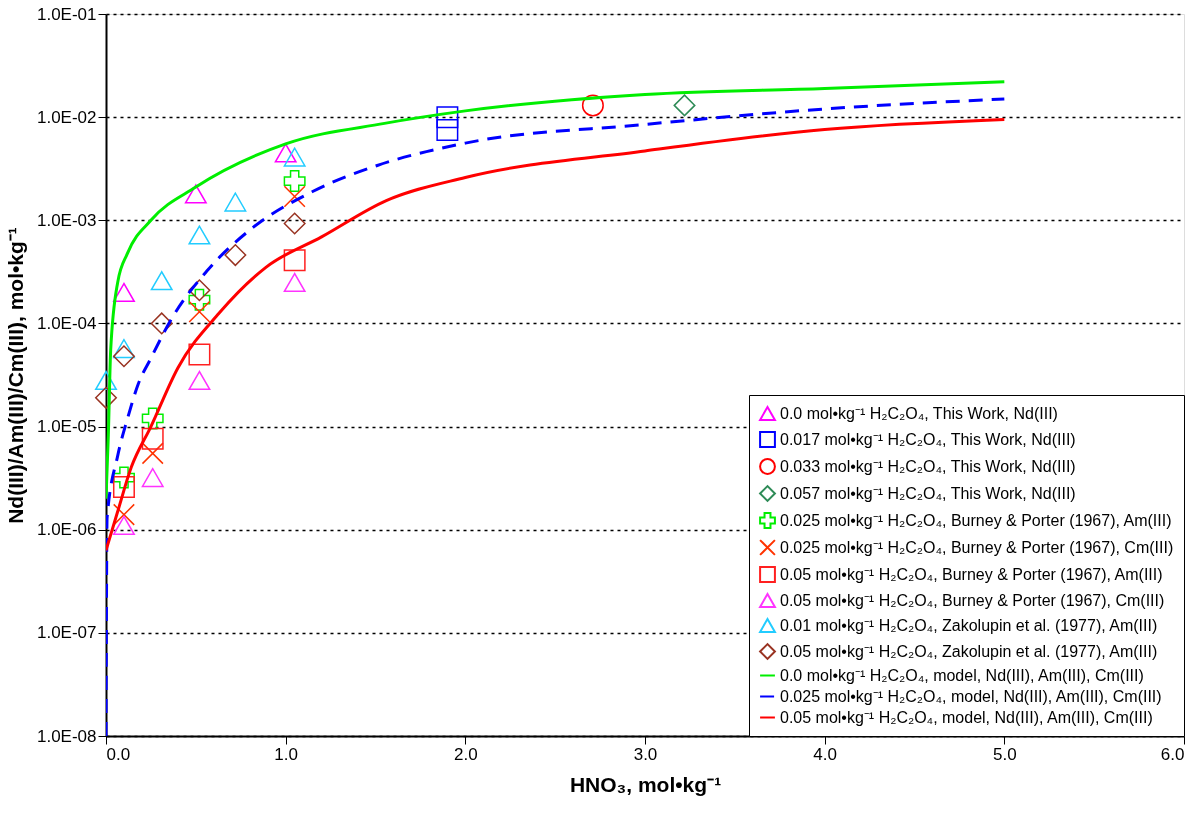  Describe the element at coordinates (66, 323) in the screenshot. I see `y-tick-label: 1.0E-04` at that location.